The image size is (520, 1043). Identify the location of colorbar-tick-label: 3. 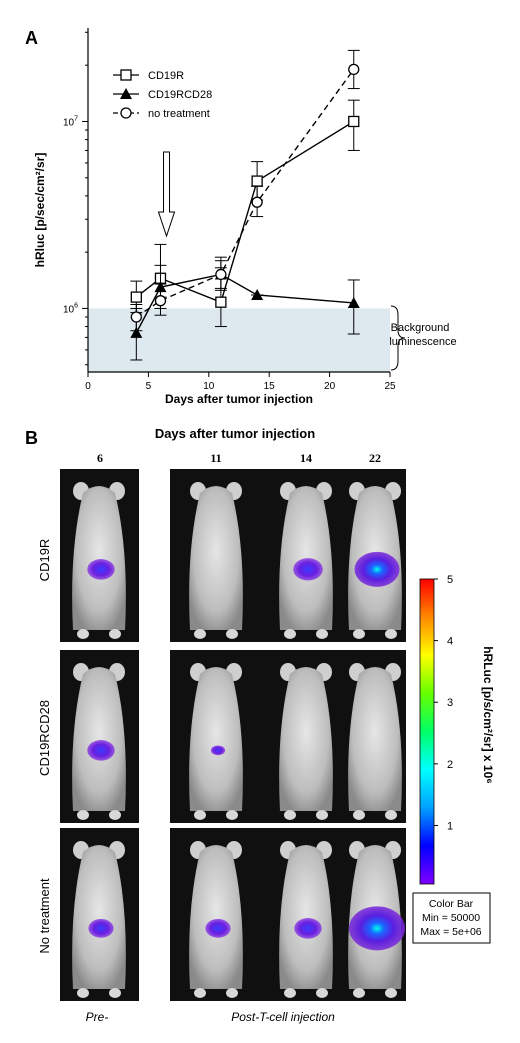
(450, 703).